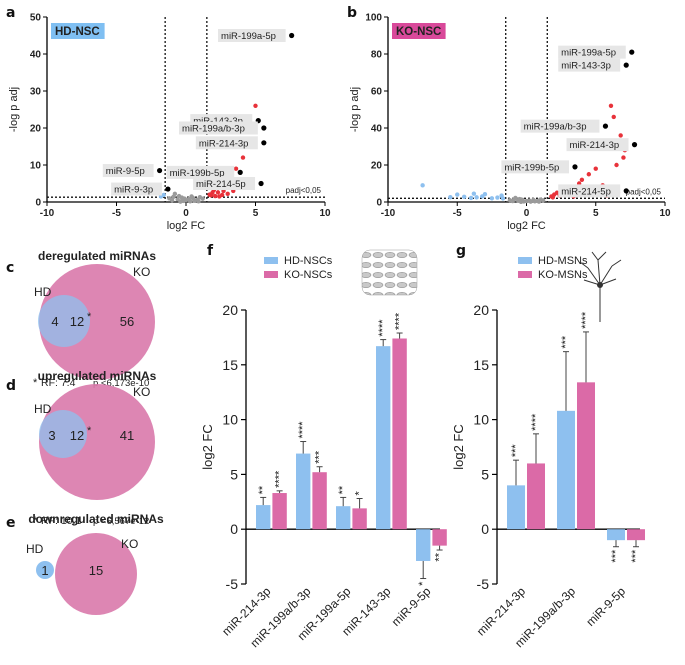  What do you see at coordinates (555, 127) in the screenshot?
I see `point-label: miR-199a/b-3p` at bounding box center [555, 127].